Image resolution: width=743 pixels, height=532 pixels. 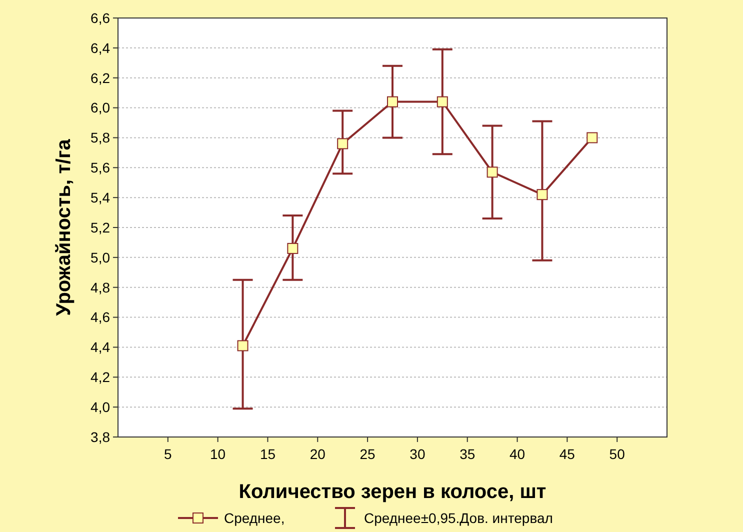 I want to click on y-tick-label: 6,6, so click(x=100, y=18).